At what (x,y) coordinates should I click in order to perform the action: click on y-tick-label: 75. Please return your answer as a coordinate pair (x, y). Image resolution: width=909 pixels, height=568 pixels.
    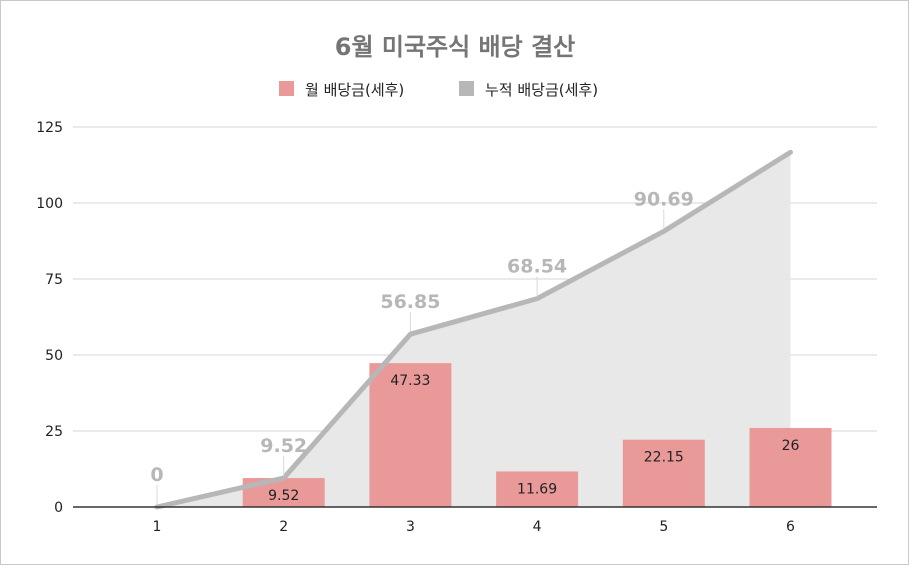
    Looking at the image, I should click on (54, 280).